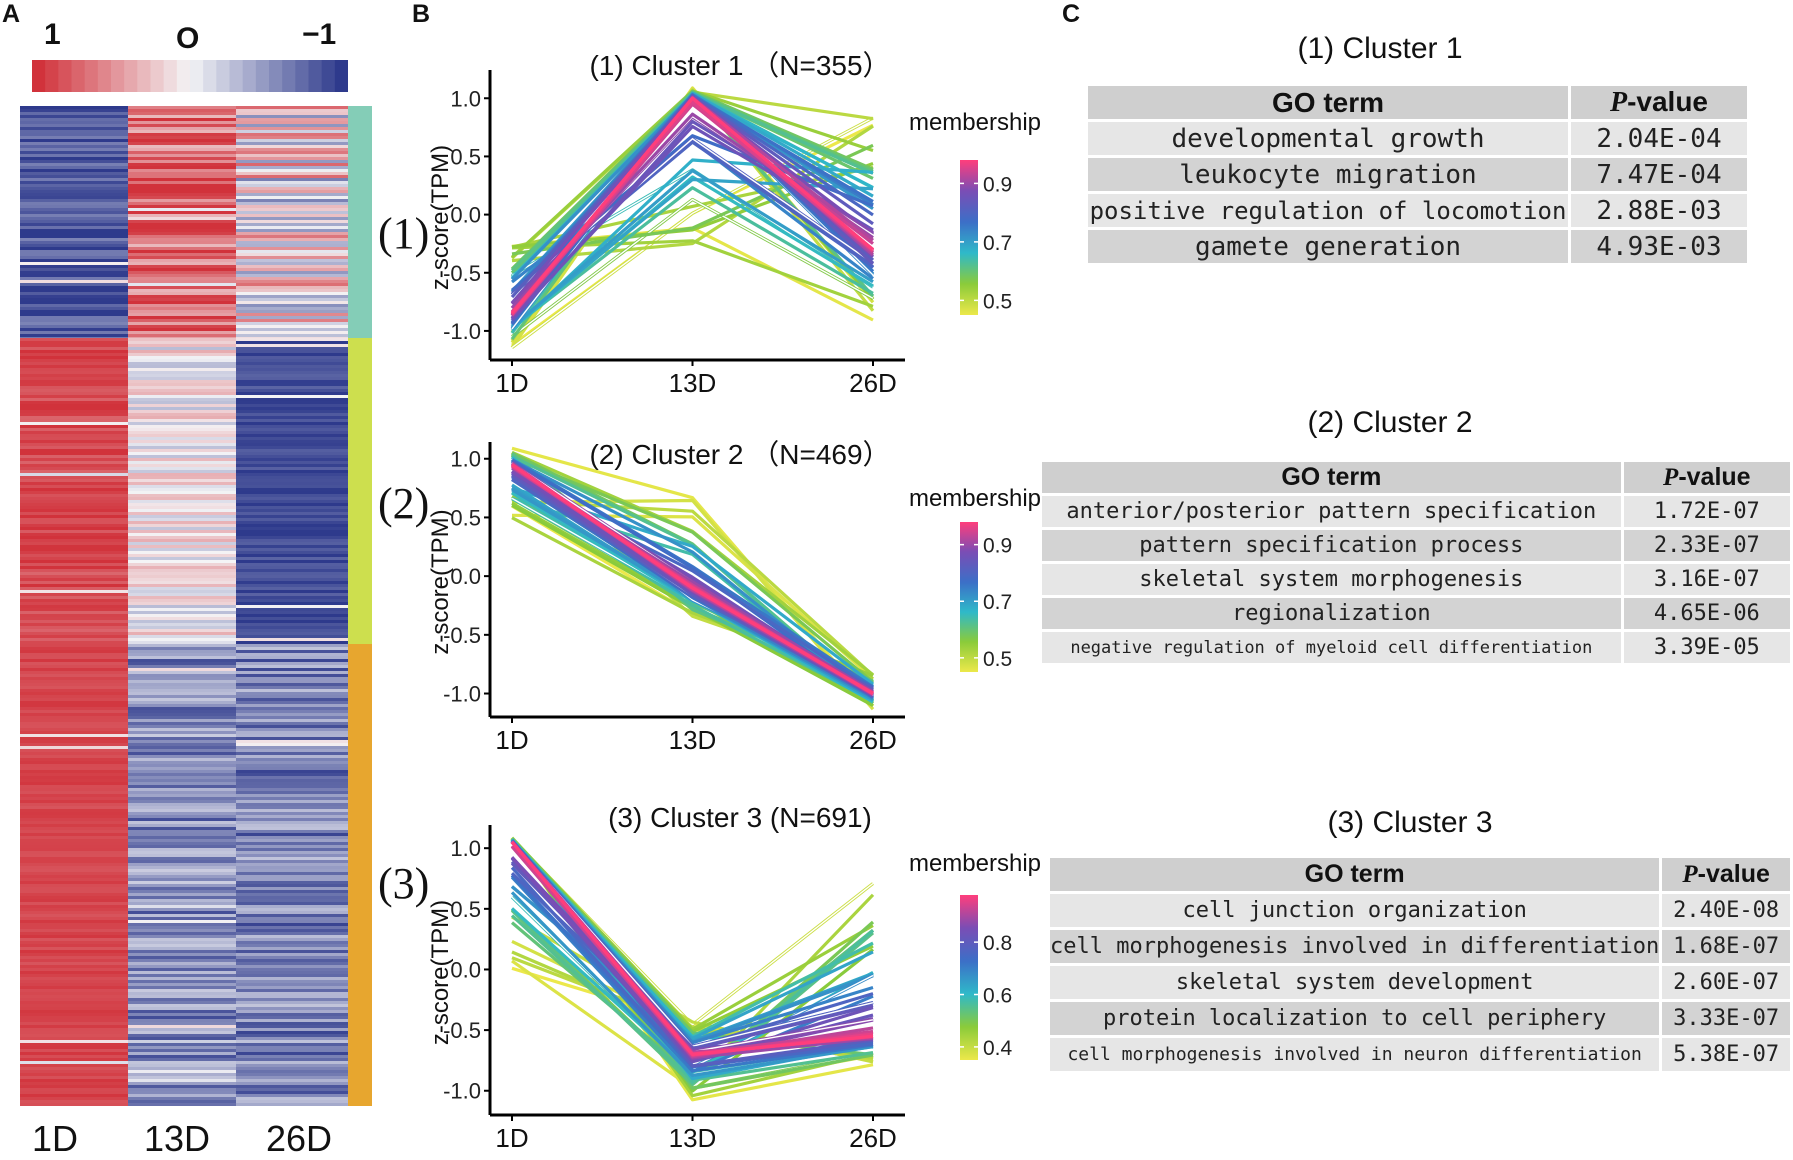 The height and width of the screenshot is (1160, 1793). I want to click on chart-title: (1) Cluster 1 （N=355）, so click(739, 65).